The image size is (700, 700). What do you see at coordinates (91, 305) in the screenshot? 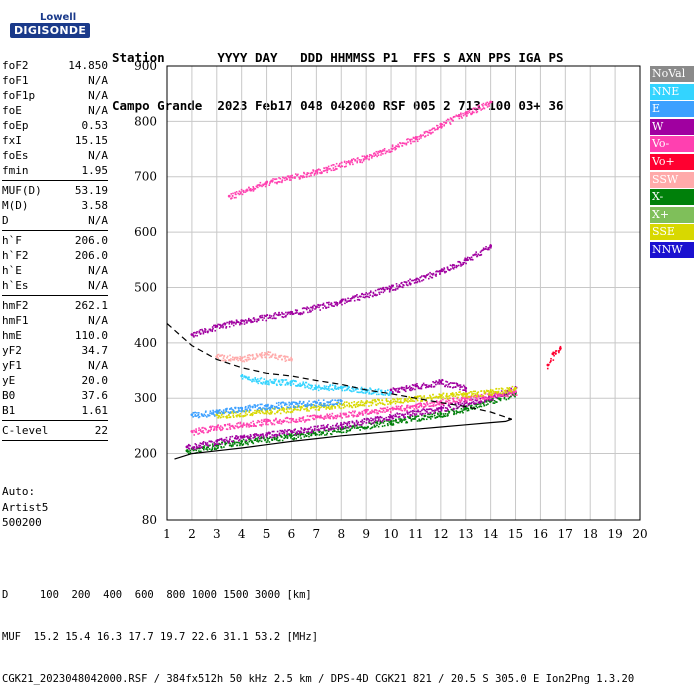
I see `param-value: 262.1` at bounding box center [91, 305].